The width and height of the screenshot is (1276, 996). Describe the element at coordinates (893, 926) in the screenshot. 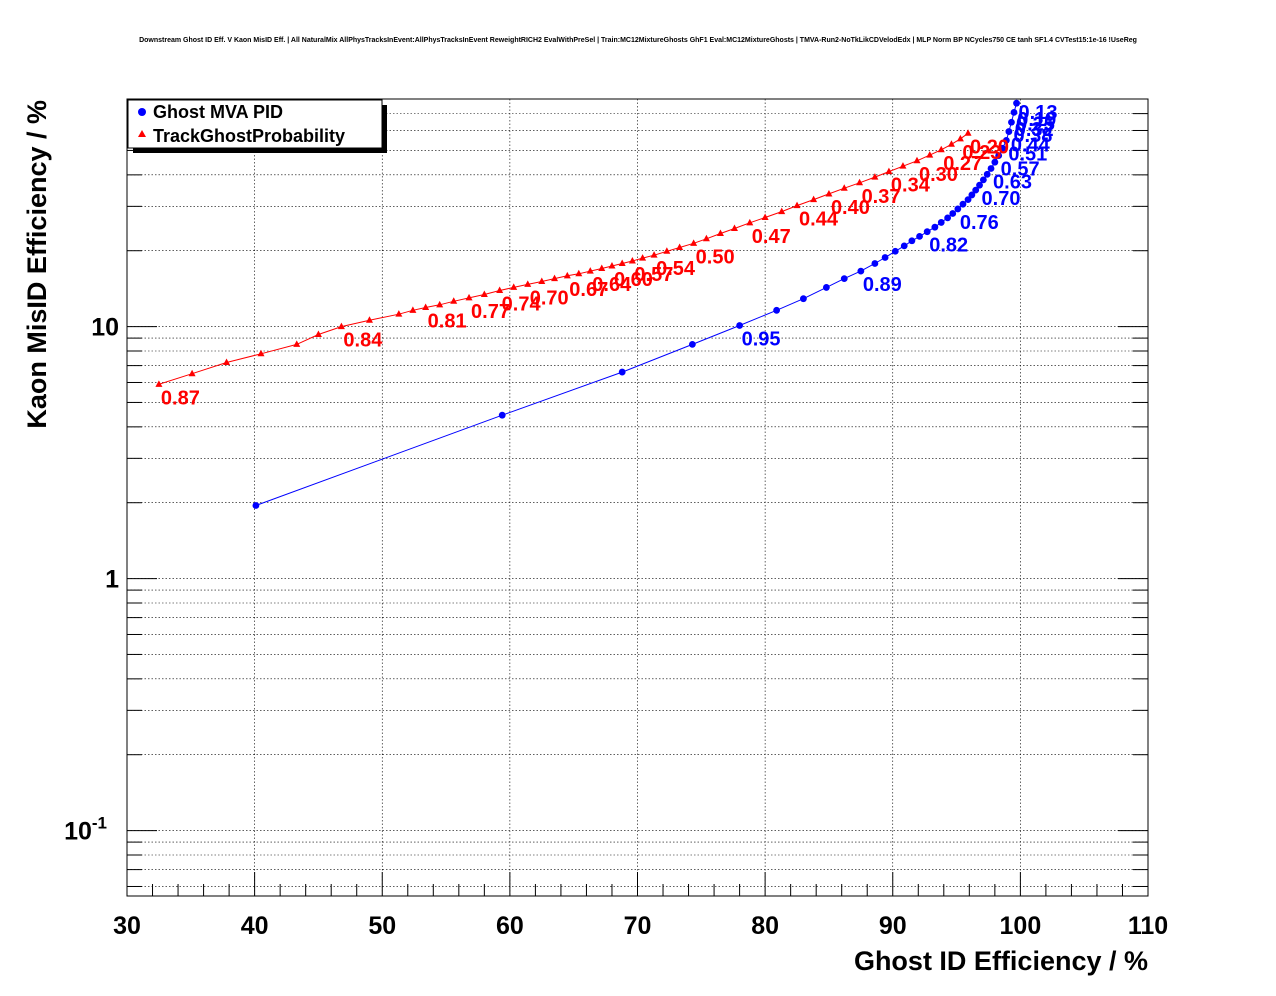

I see `x-tick-label: 90` at that location.